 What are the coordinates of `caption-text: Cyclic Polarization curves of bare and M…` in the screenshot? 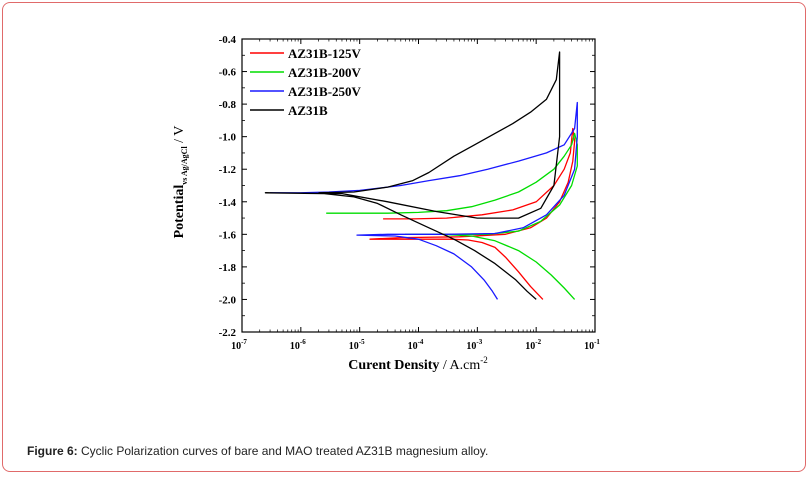 It's located at (283, 451).